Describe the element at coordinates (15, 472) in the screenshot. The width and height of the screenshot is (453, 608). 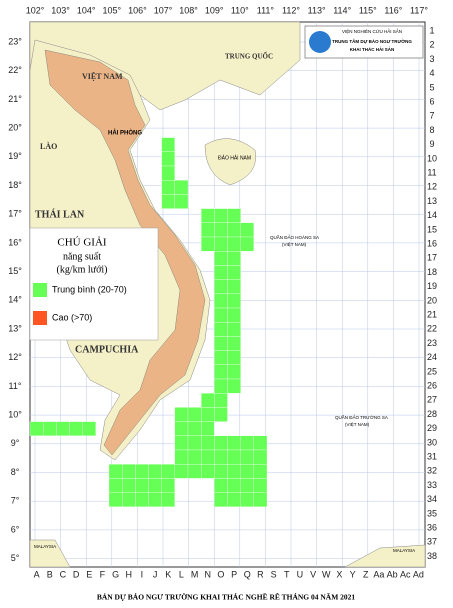
I see `latitude-label: 8°` at that location.